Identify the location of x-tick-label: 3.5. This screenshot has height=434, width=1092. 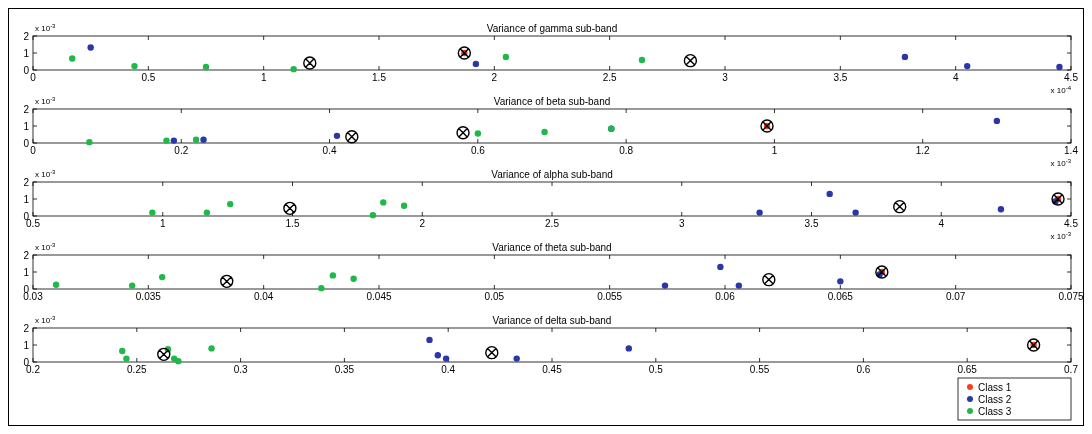
(811, 223).